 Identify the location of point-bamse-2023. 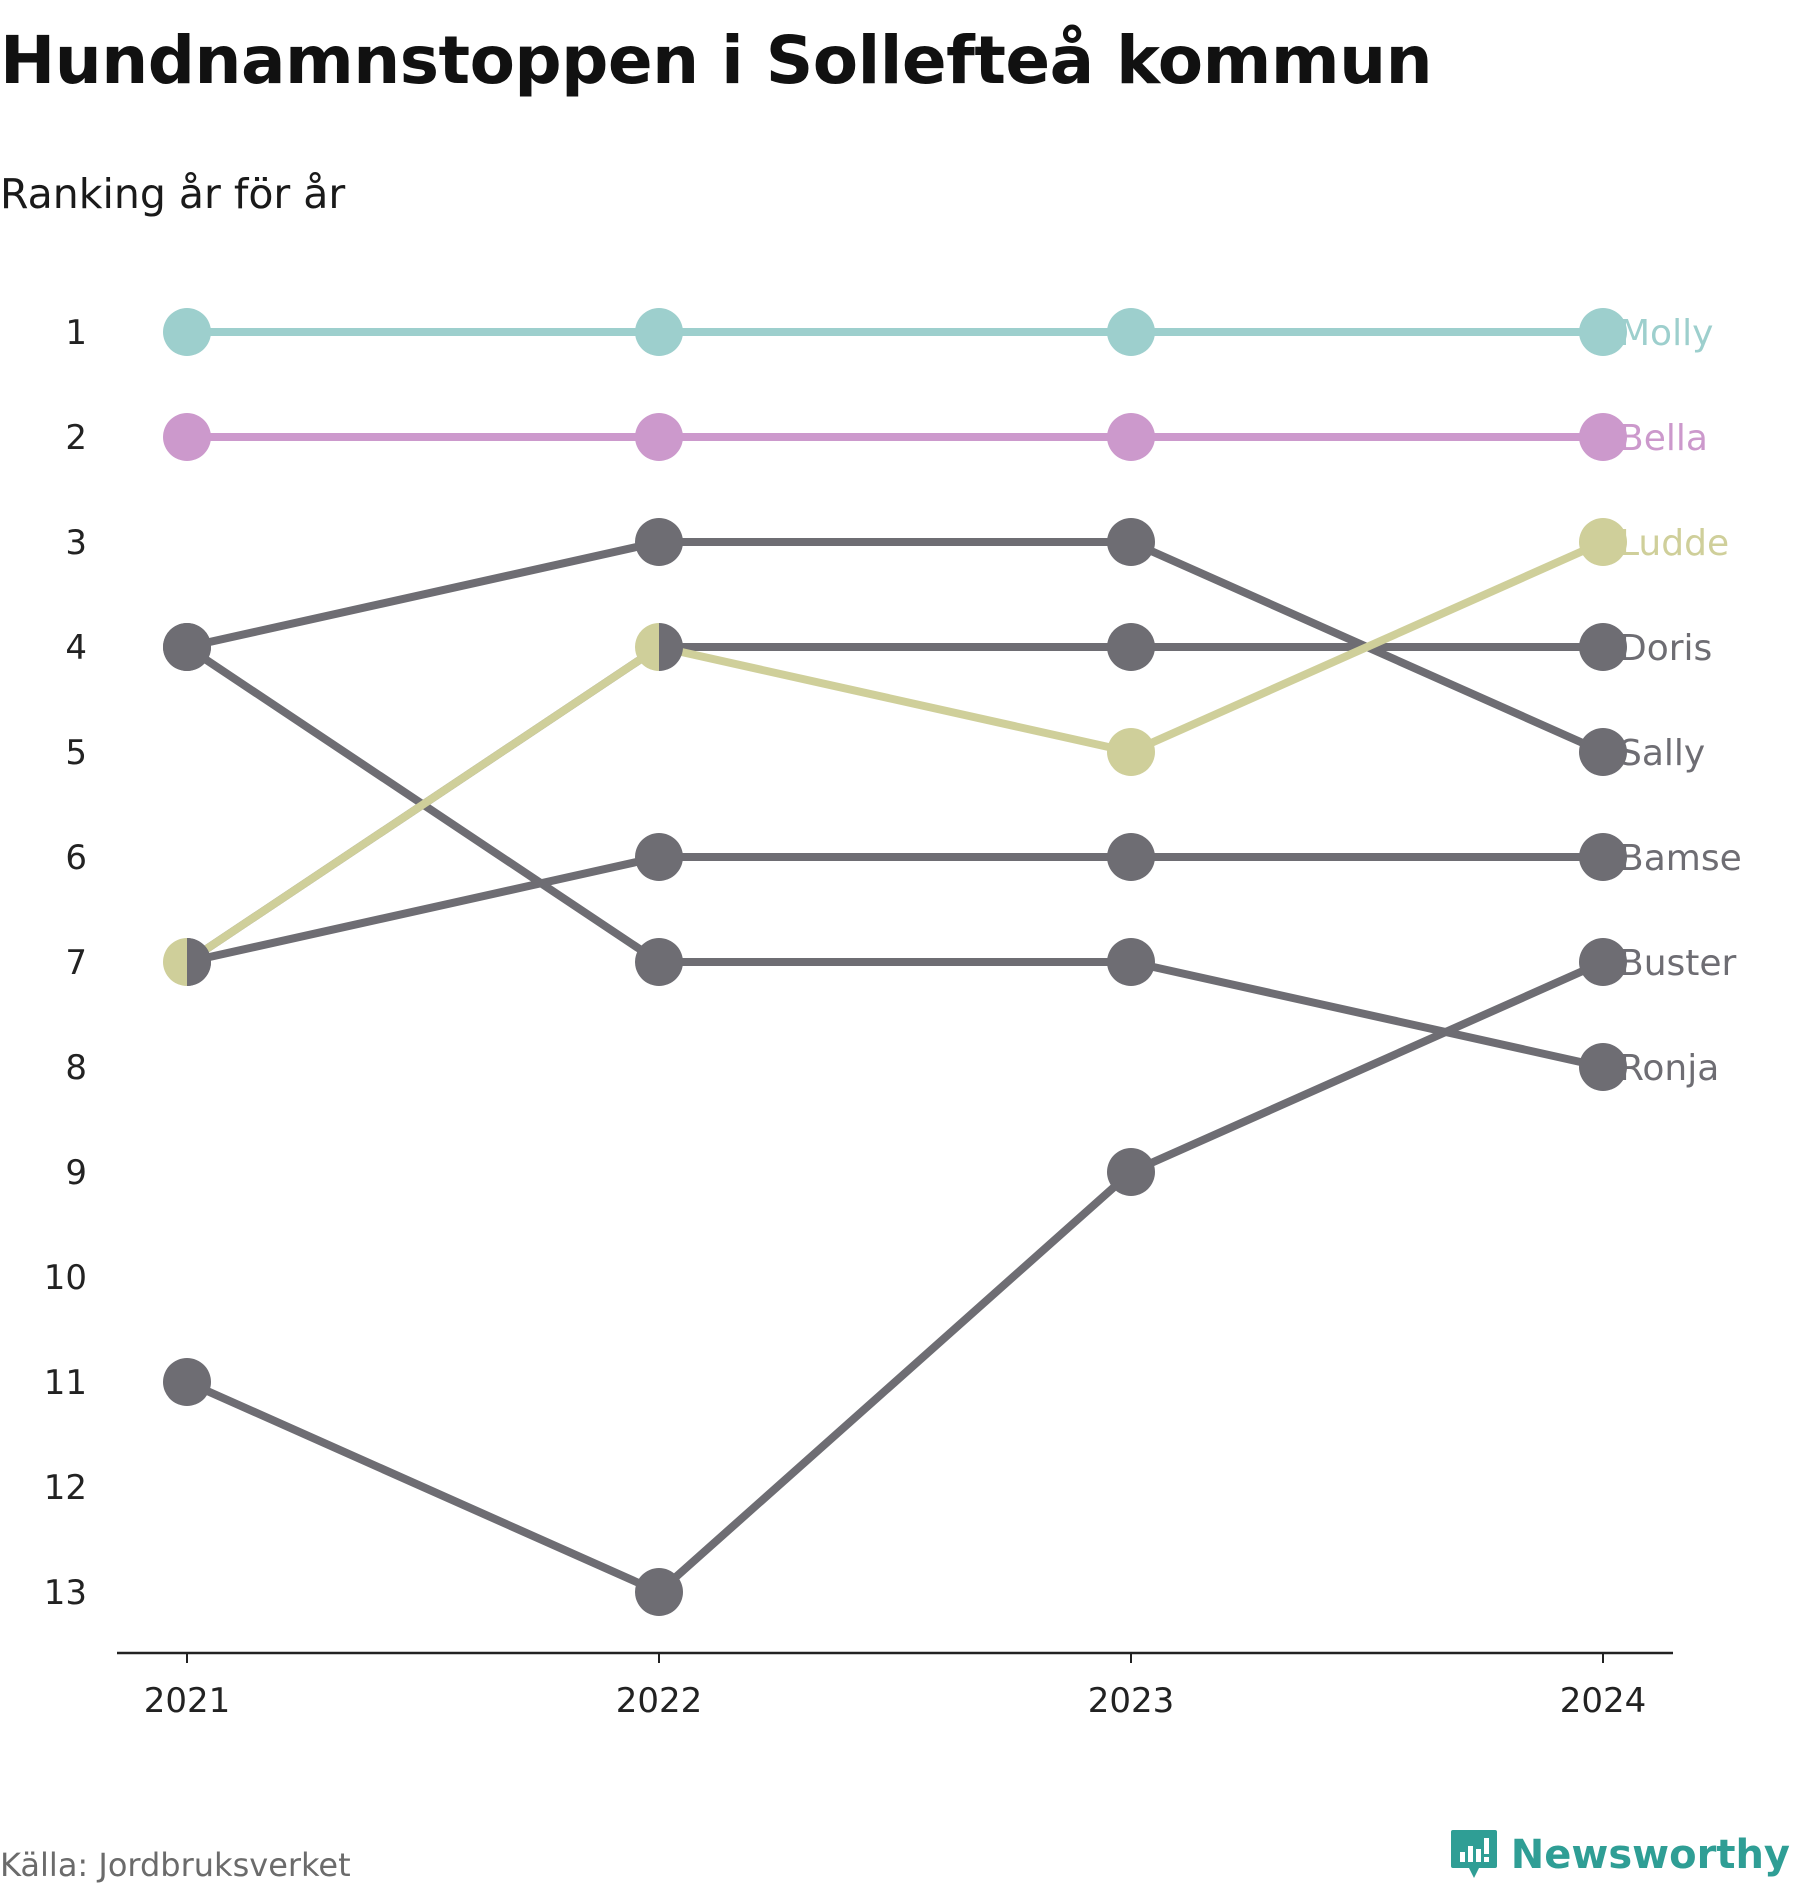
(1131, 857).